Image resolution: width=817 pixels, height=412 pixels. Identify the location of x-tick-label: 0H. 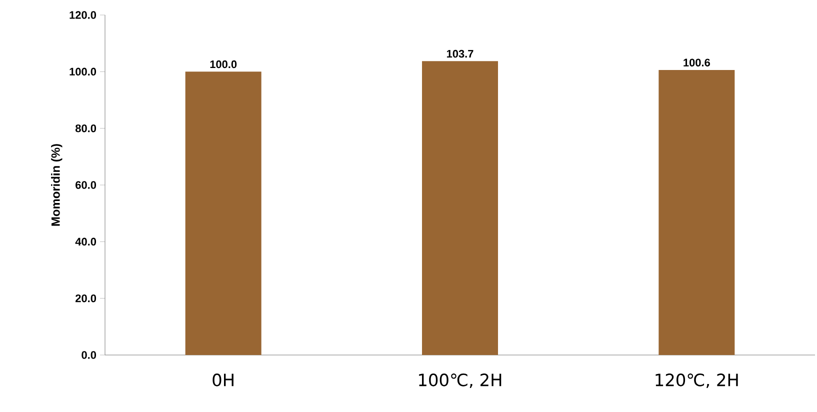
(223, 380).